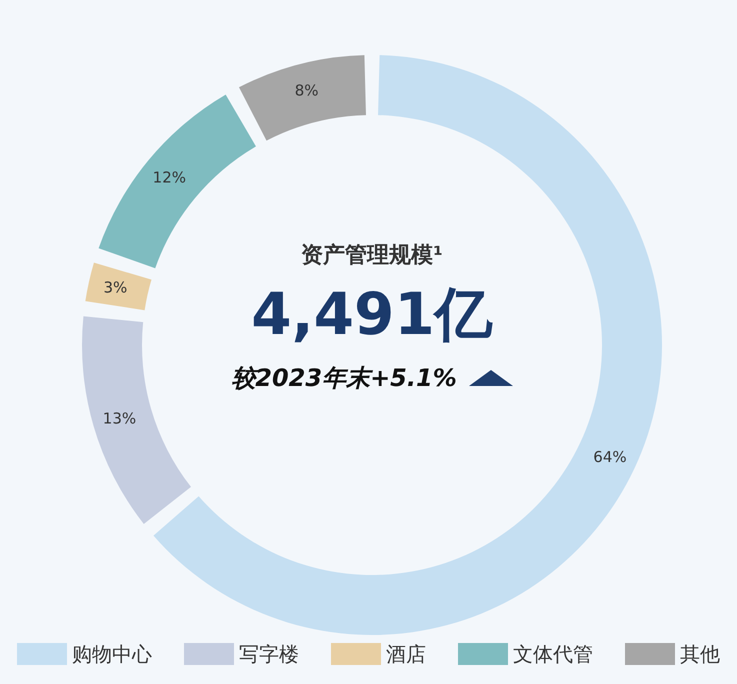 Image resolution: width=737 pixels, height=684 pixels. Describe the element at coordinates (119, 418) in the screenshot. I see `data-label: 13%` at that location.